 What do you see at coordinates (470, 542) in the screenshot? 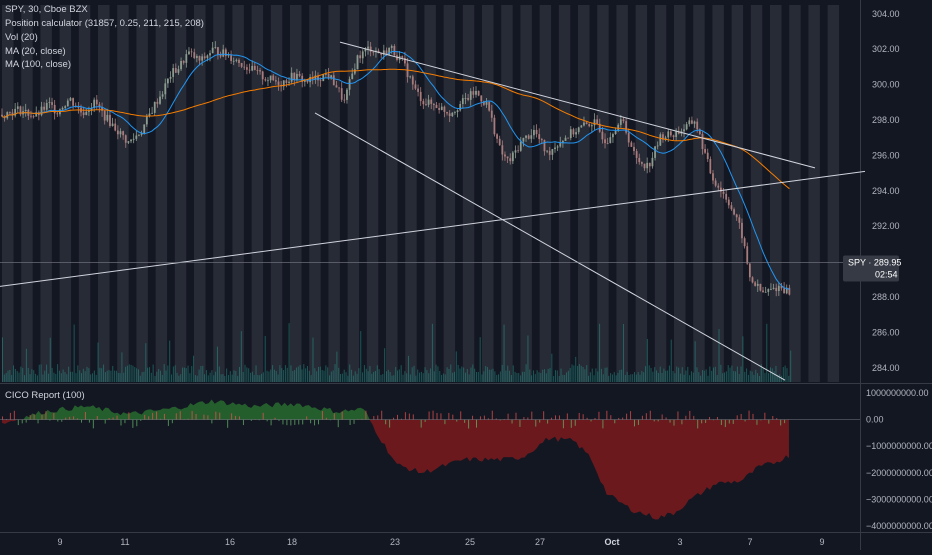
I see `time-axis-tick: 25` at bounding box center [470, 542].